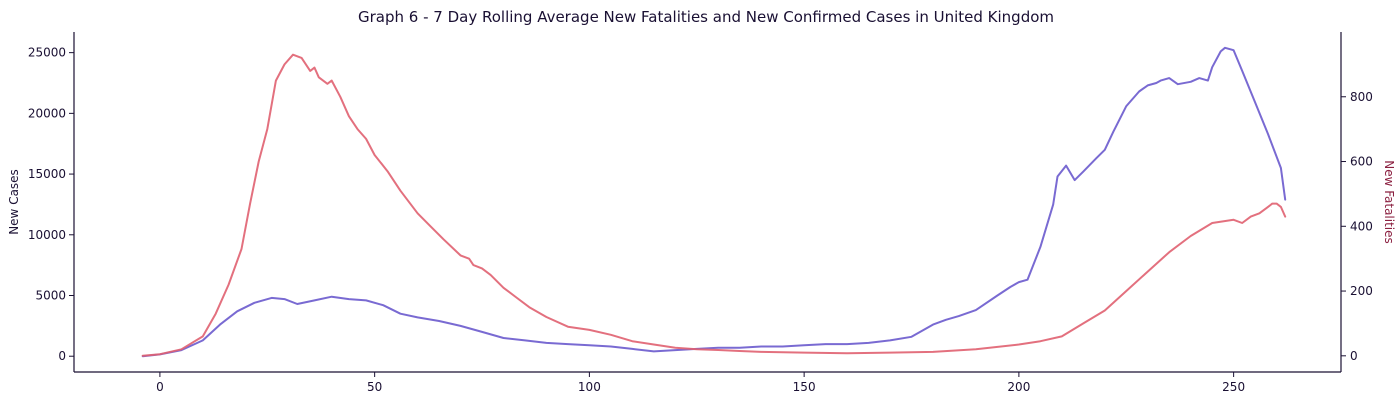  What do you see at coordinates (1018, 387) in the screenshot?
I see `x-tick-label: 200` at bounding box center [1018, 387].